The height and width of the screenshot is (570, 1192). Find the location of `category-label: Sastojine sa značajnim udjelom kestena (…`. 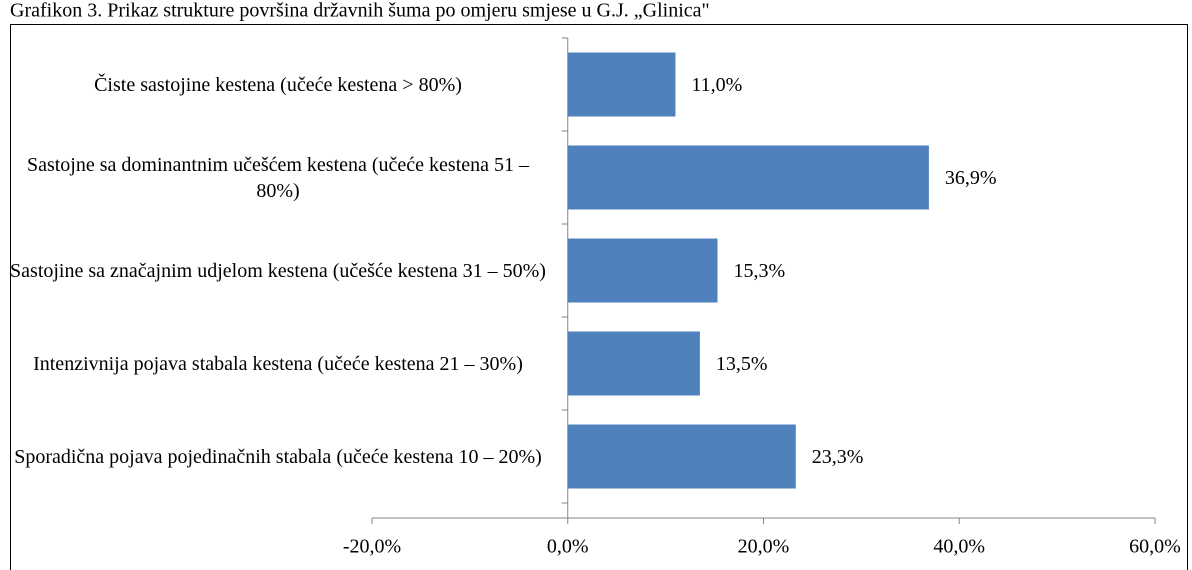

category-label: Sastojine sa značajnim udjelom kestena (… is located at coordinates (278, 270).